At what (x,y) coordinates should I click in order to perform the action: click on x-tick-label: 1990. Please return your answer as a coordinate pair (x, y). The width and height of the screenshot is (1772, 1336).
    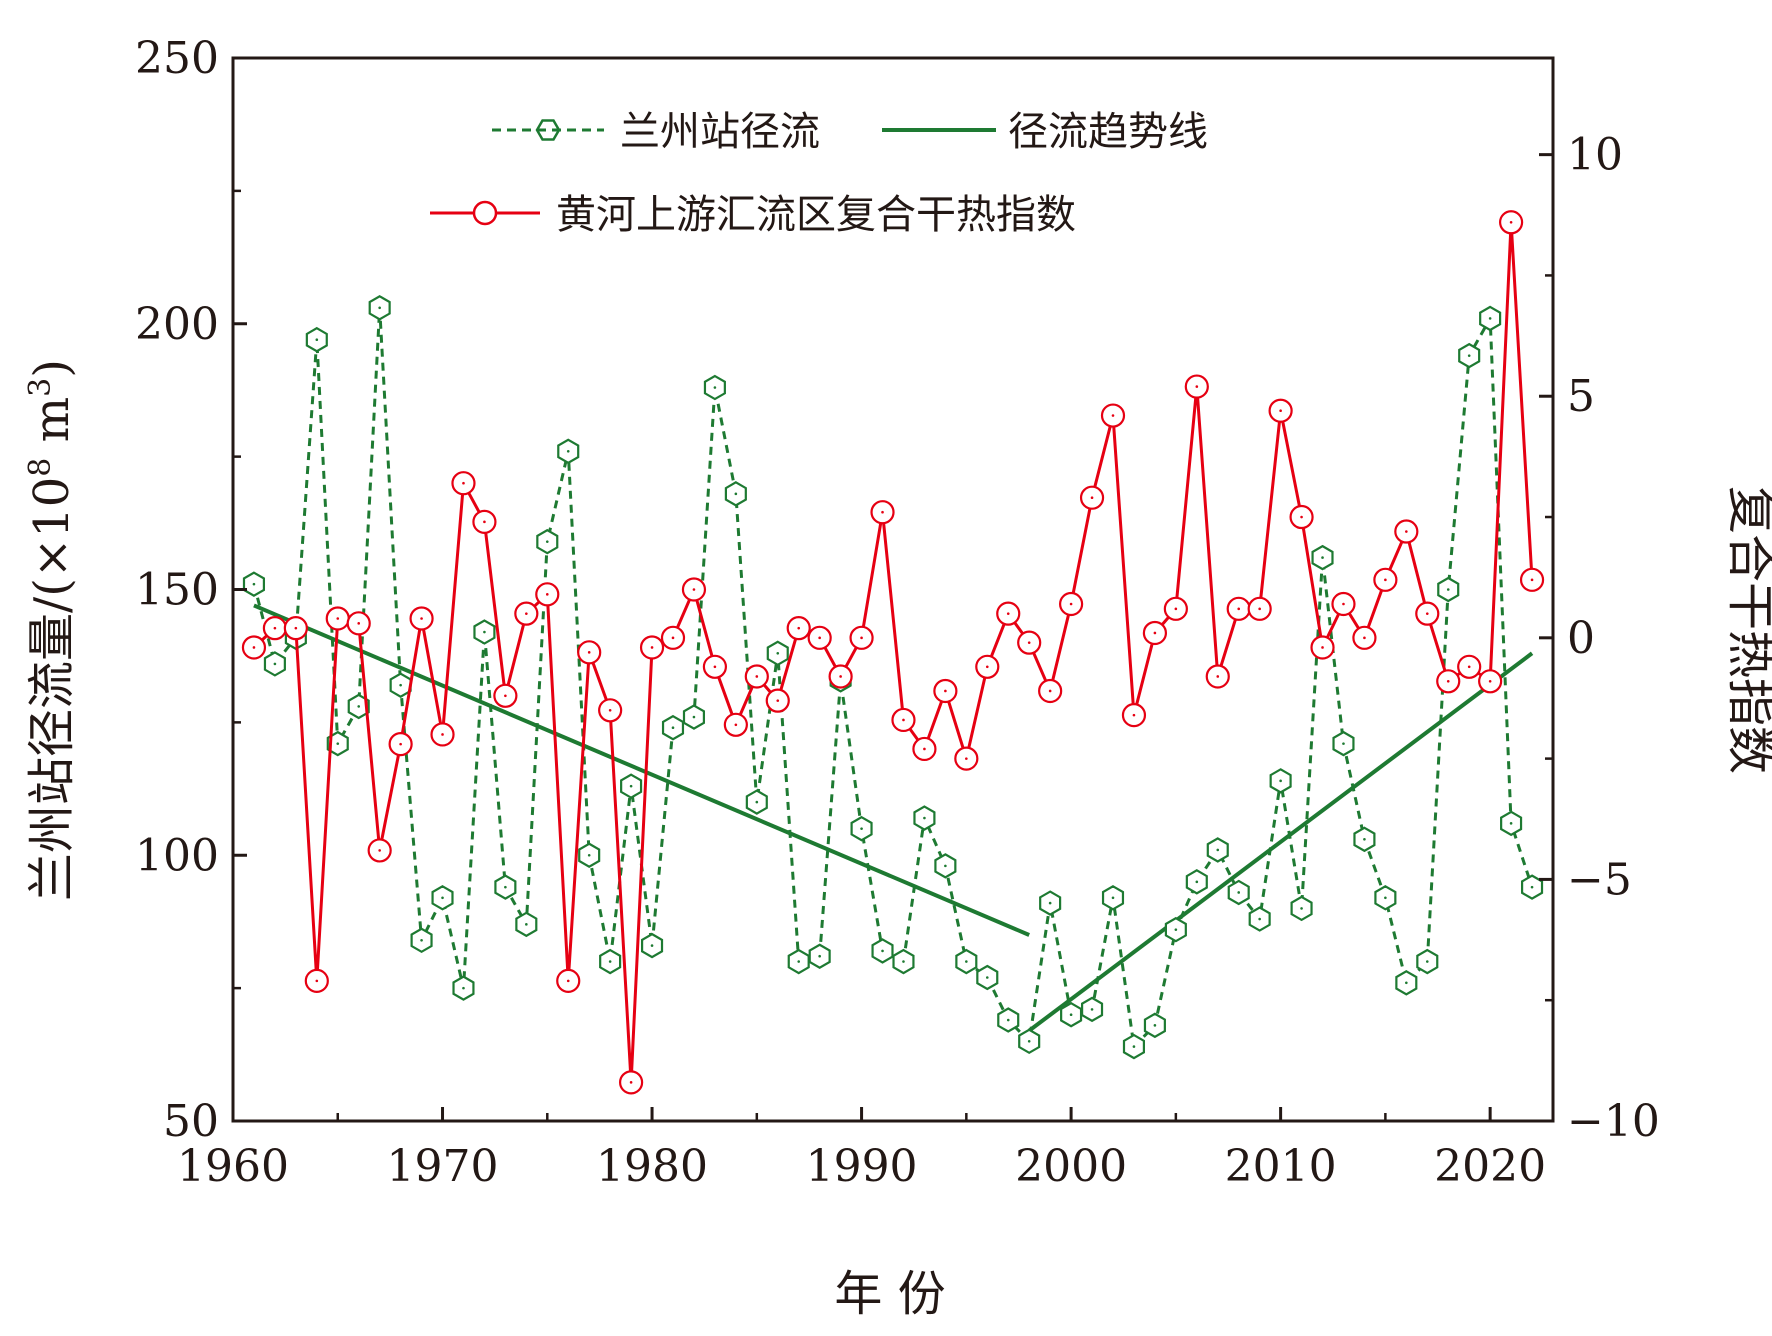
    Looking at the image, I should click on (862, 1166).